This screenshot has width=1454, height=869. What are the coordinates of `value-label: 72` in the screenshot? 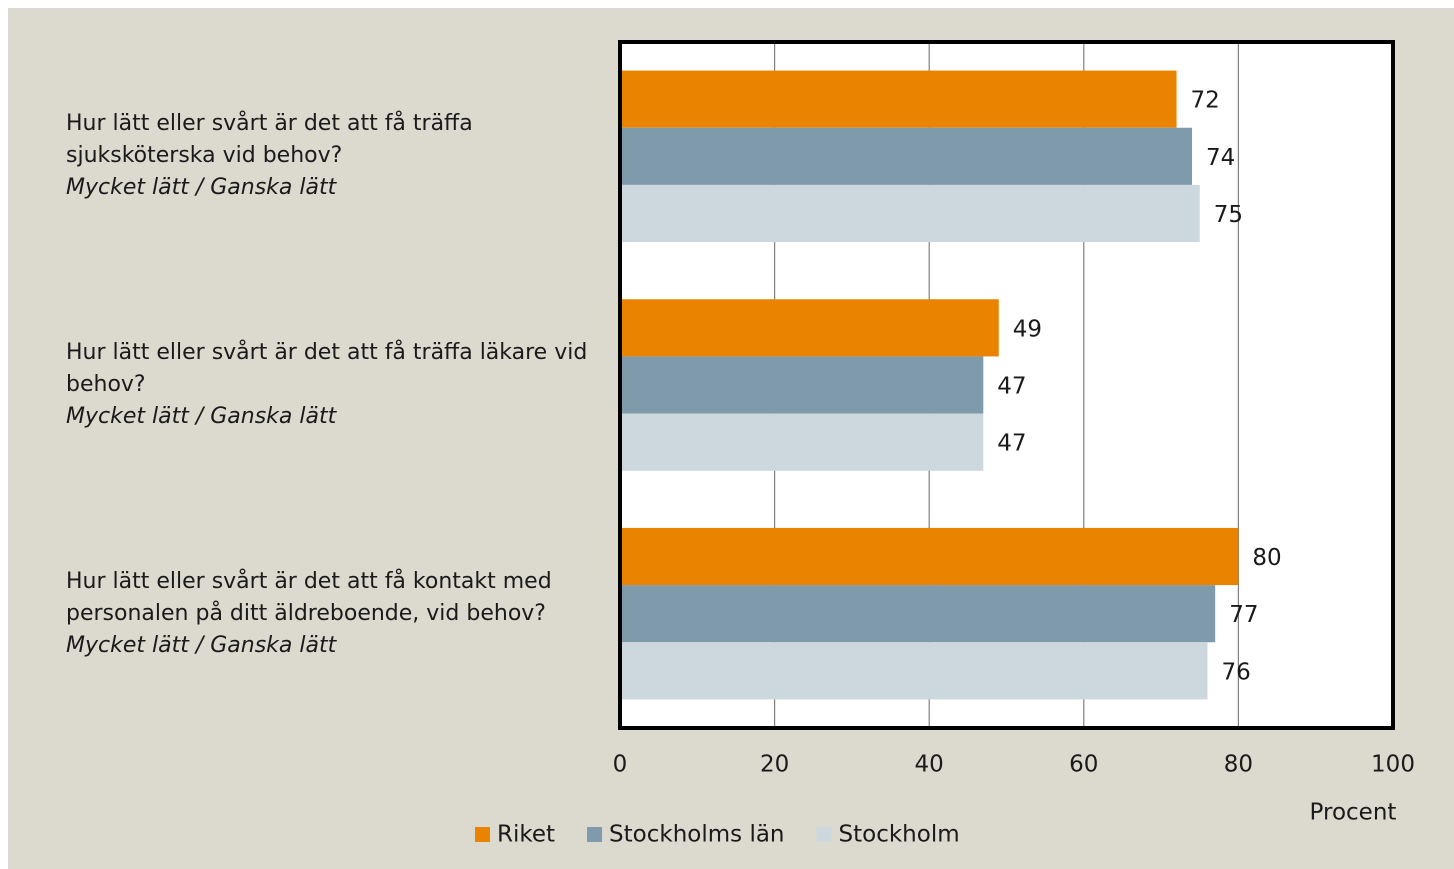 It's located at (1205, 101).